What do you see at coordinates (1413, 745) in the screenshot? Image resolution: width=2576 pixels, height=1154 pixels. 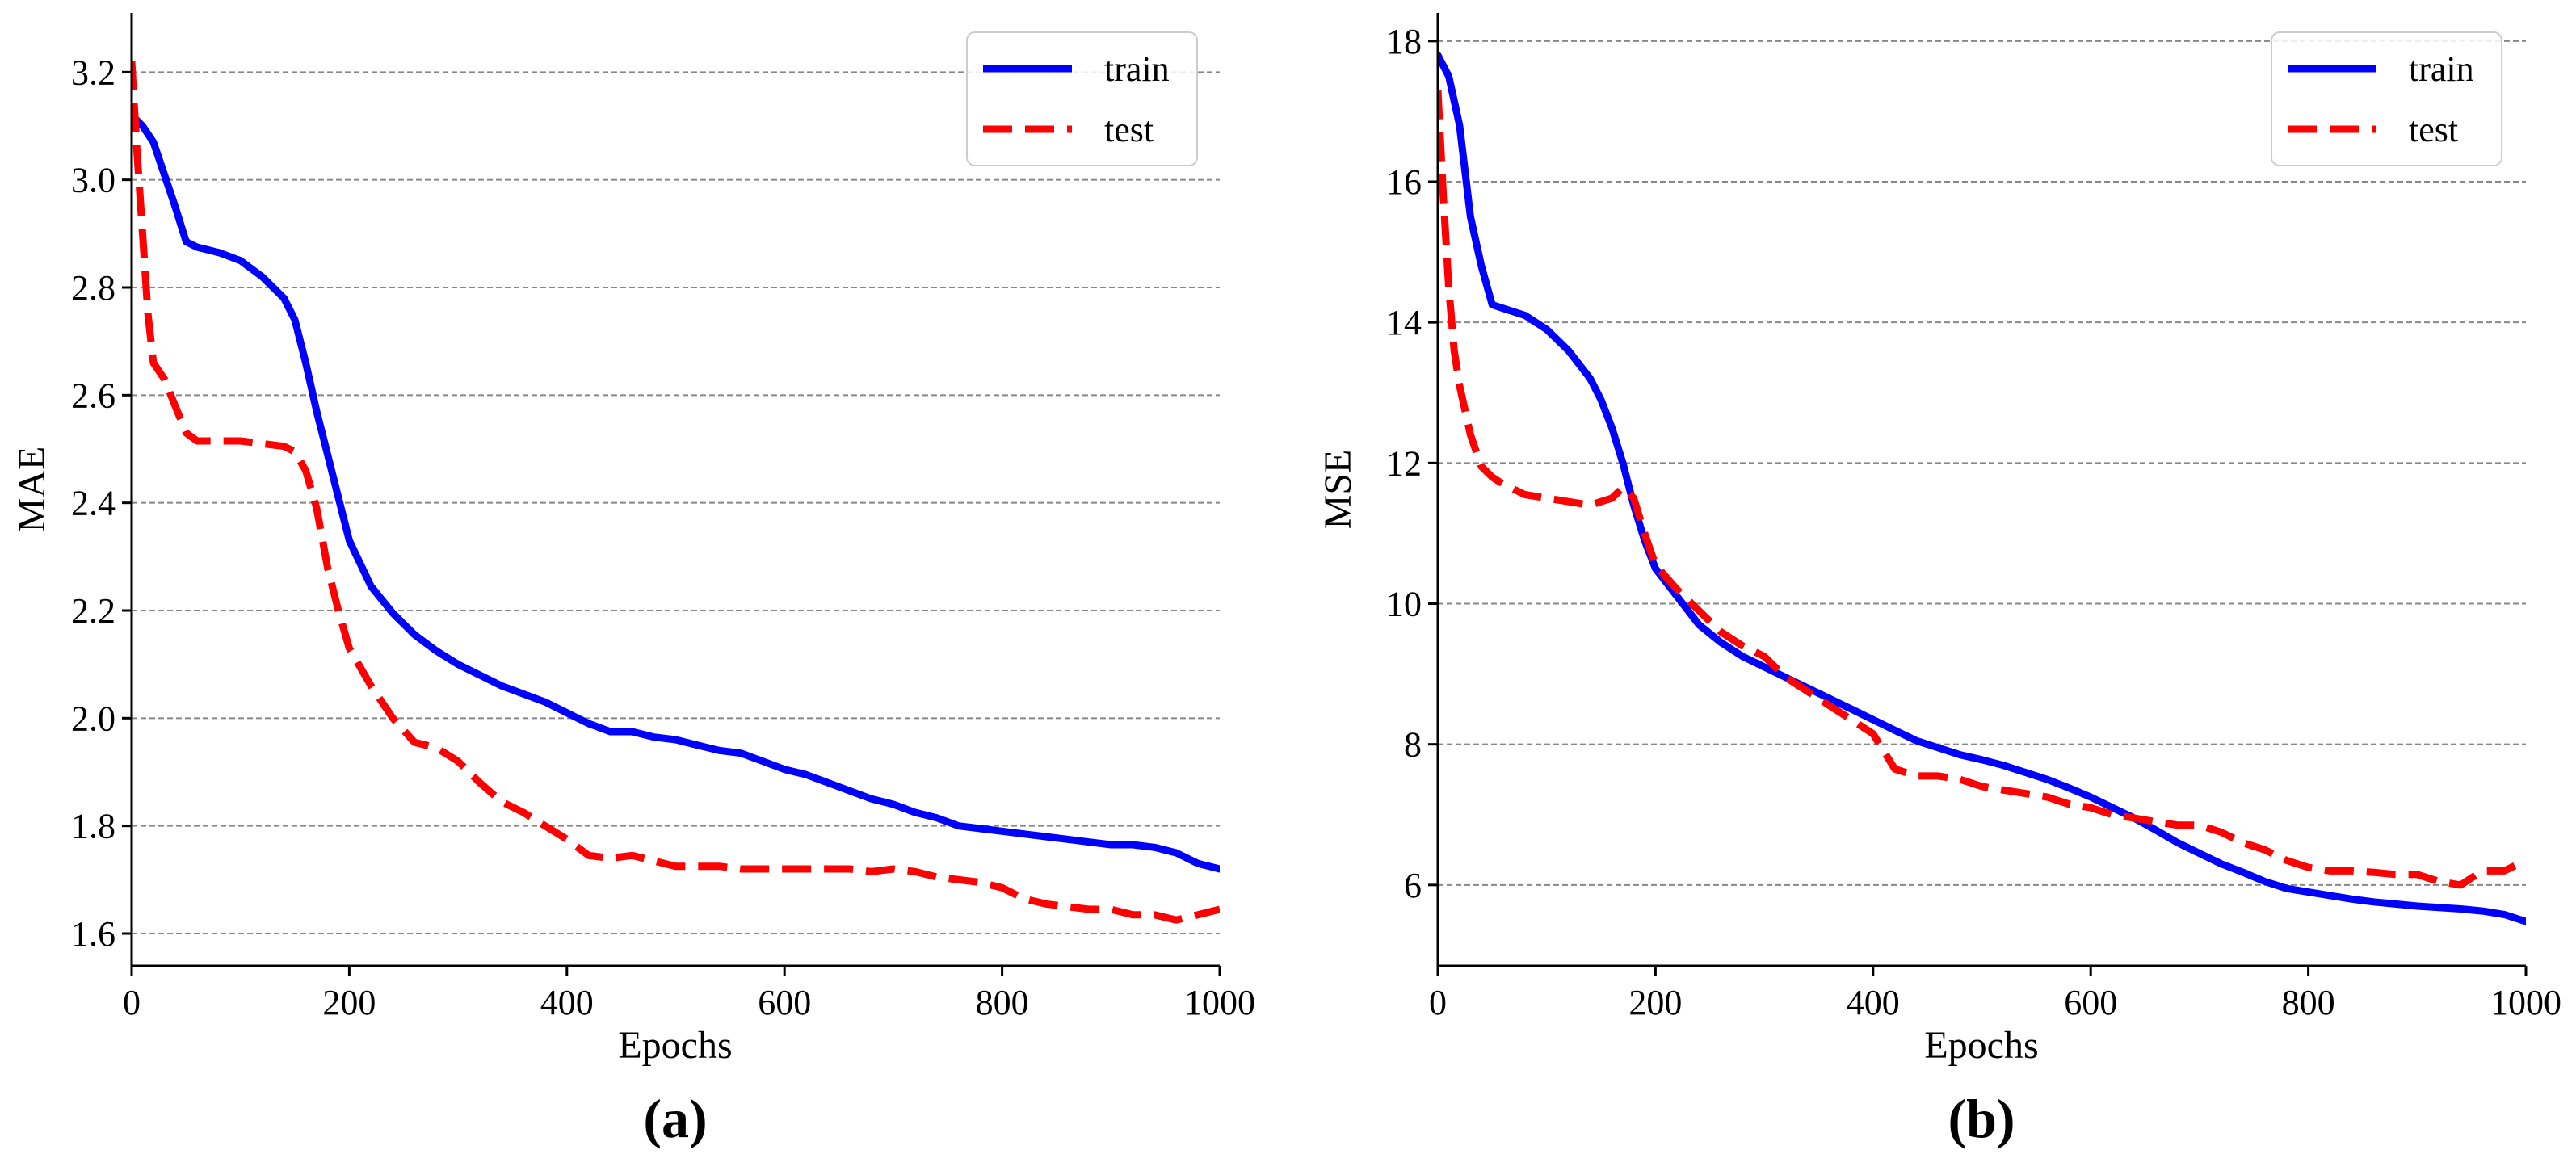 I see `y-tick-label: 8` at bounding box center [1413, 745].